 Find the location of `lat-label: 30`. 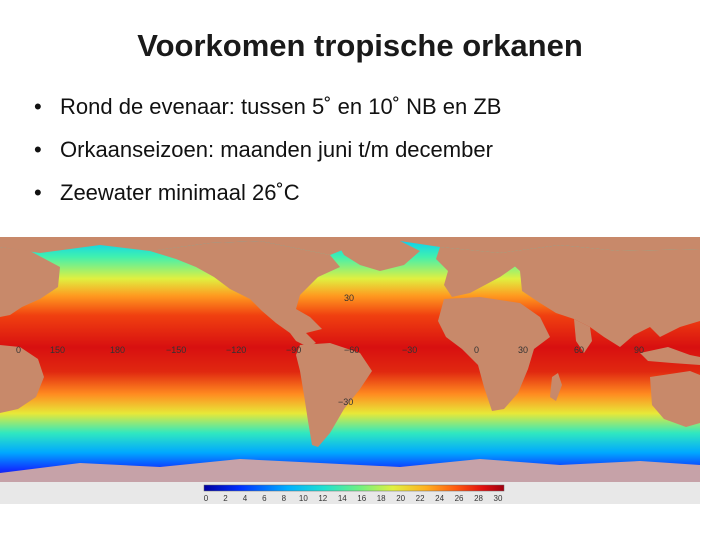

lat-label: 30 is located at coordinates (349, 298).